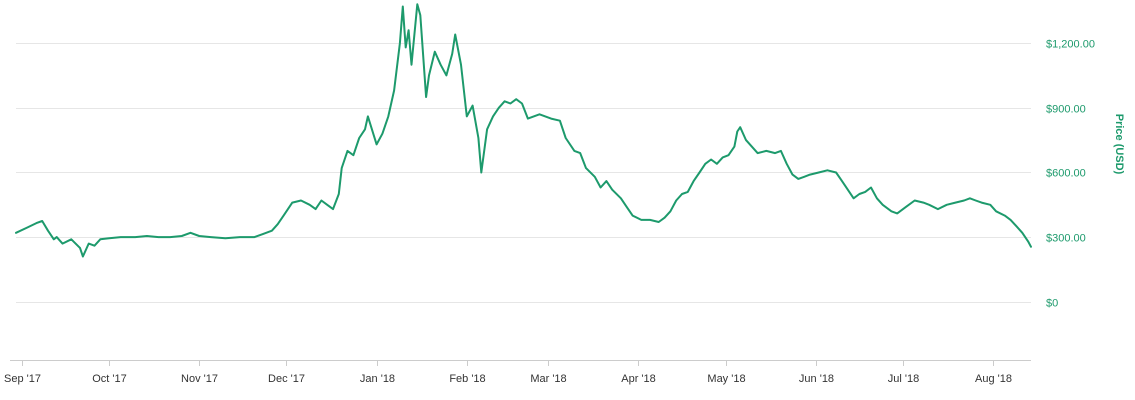 Image resolution: width=1135 pixels, height=400 pixels. I want to click on y-tick-label: $600.00, so click(1066, 174).